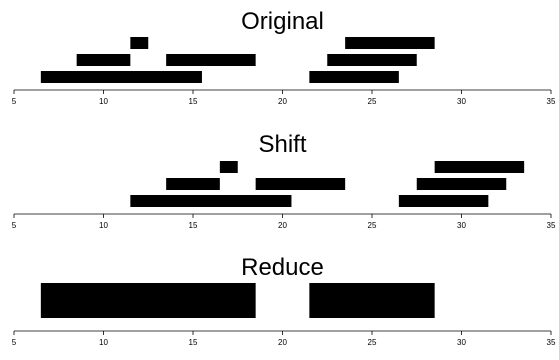 The image size is (559, 360). Describe the element at coordinates (282, 267) in the screenshot. I see `panel-title: Reduce` at that location.